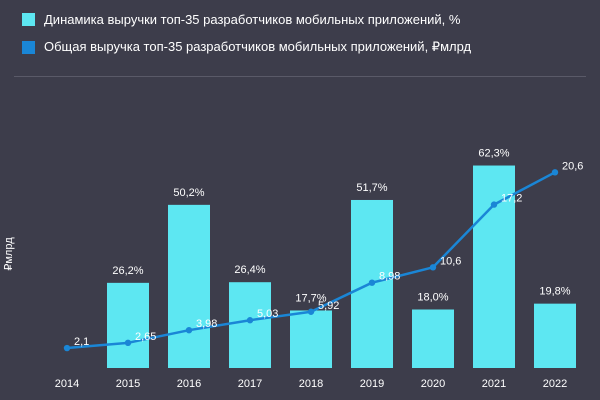  I want to click on bar-2020, so click(433, 339).